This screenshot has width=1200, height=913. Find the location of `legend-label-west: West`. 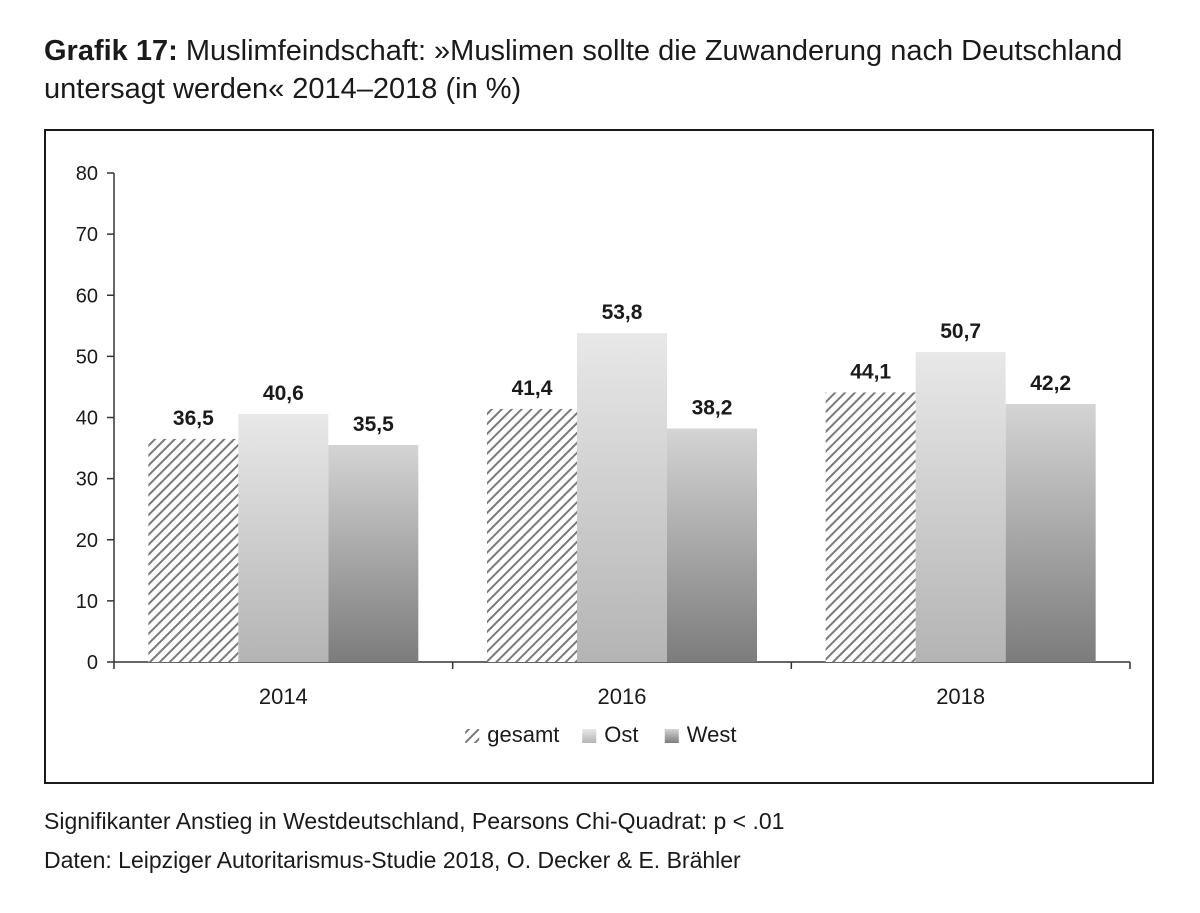

legend-label-west: West is located at coordinates (712, 734).